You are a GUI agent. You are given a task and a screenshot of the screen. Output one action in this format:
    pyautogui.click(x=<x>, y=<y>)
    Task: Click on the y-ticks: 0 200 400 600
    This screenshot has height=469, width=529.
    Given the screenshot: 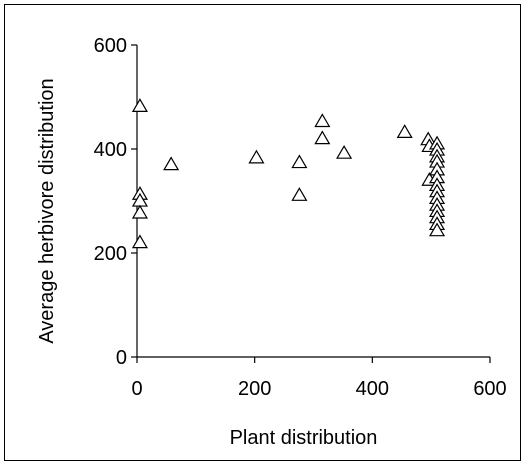 What is the action you would take?
    pyautogui.click(x=115, y=202)
    